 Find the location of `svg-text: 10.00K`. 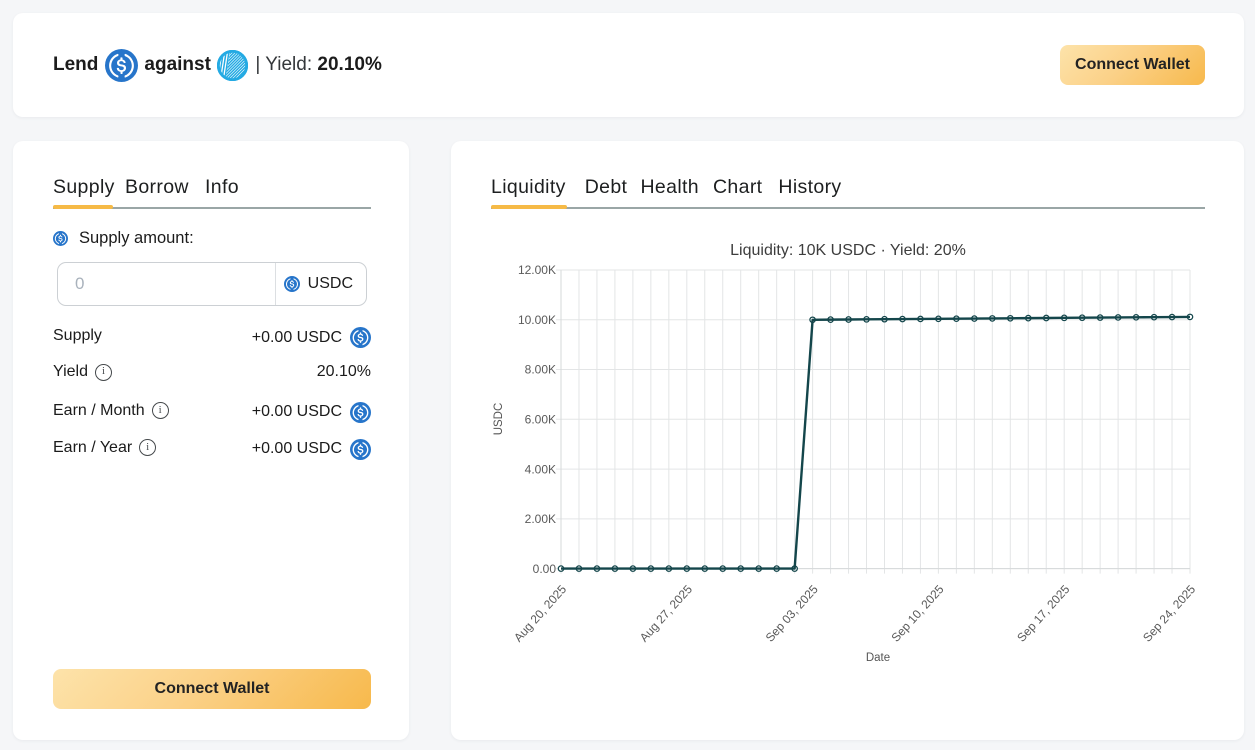

svg-text: 10.00K is located at coordinates (537, 320).